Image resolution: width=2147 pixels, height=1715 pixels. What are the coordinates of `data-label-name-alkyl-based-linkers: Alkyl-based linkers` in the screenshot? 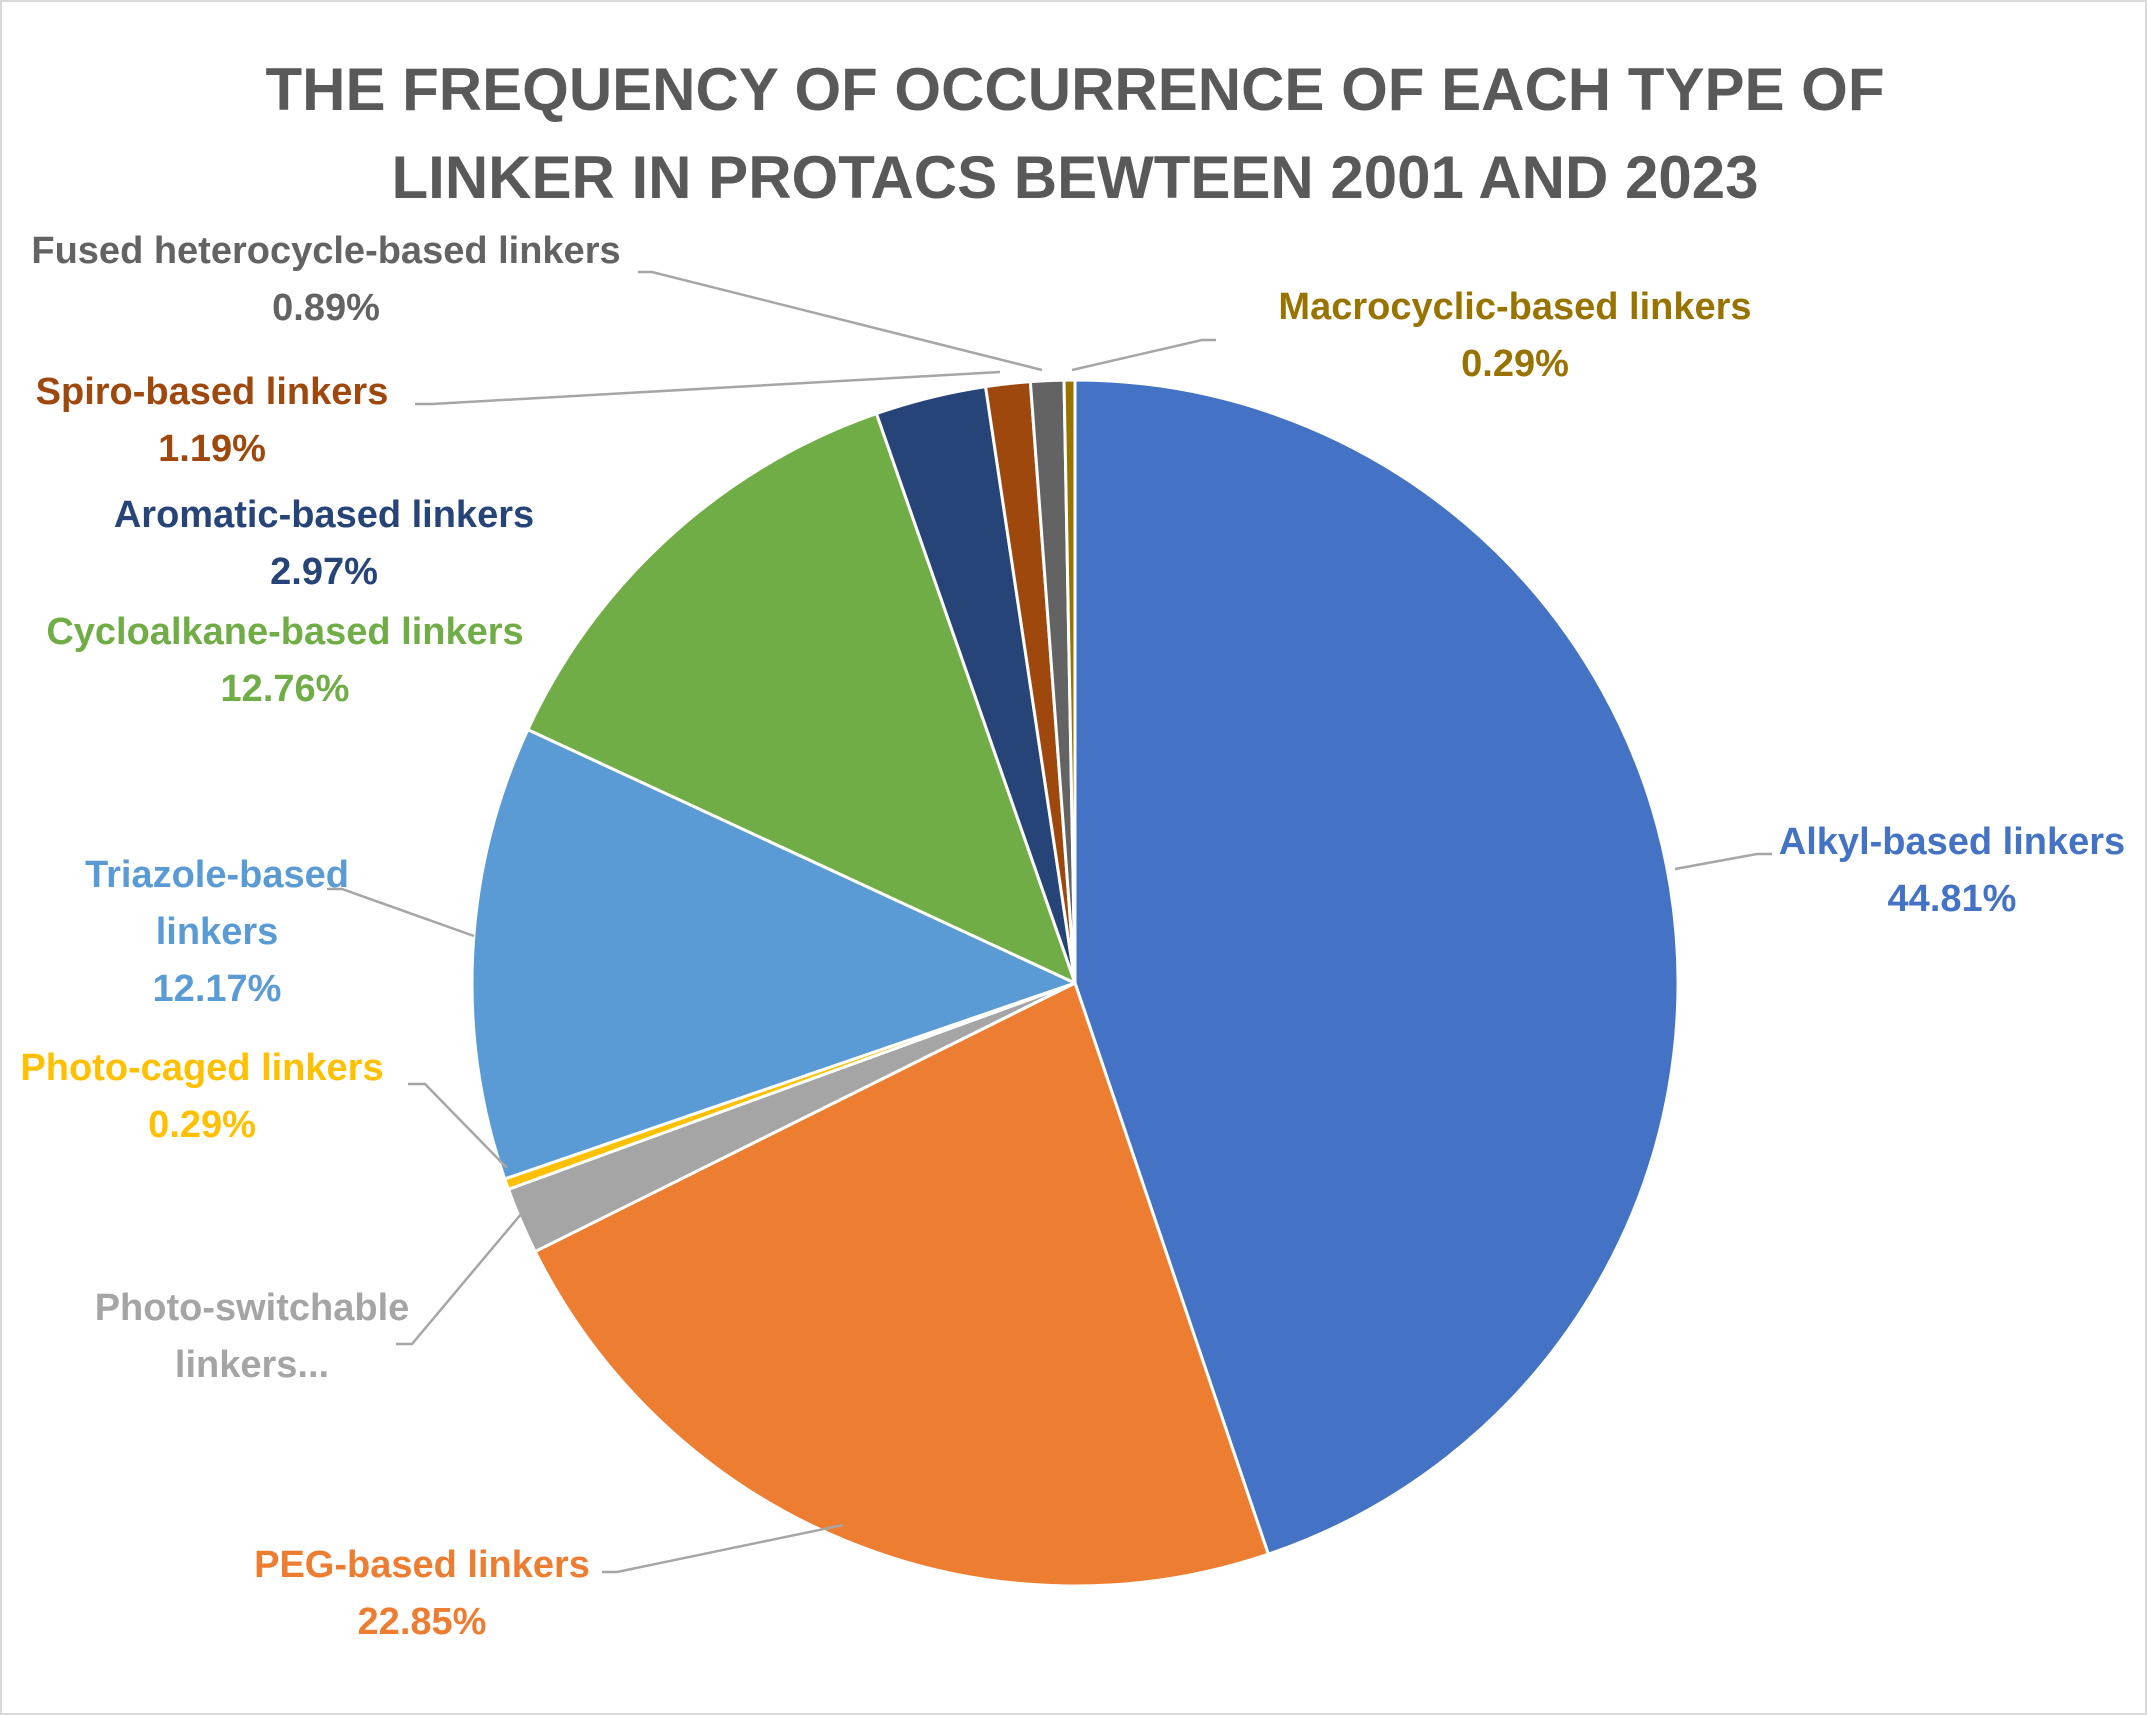 It's located at (1952, 842).